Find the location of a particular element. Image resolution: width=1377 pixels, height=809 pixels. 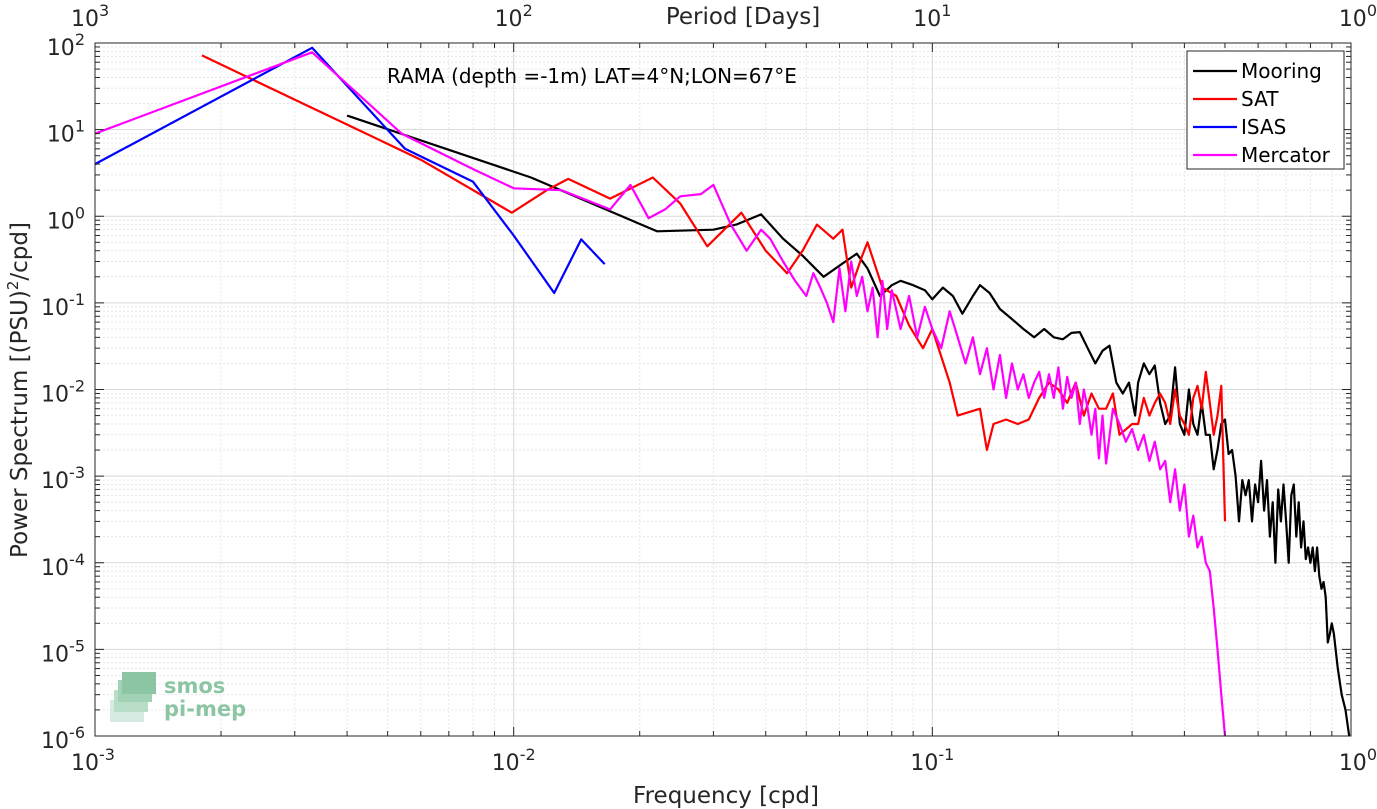

y-tick-label-exp: -4 is located at coordinates (77, 559).